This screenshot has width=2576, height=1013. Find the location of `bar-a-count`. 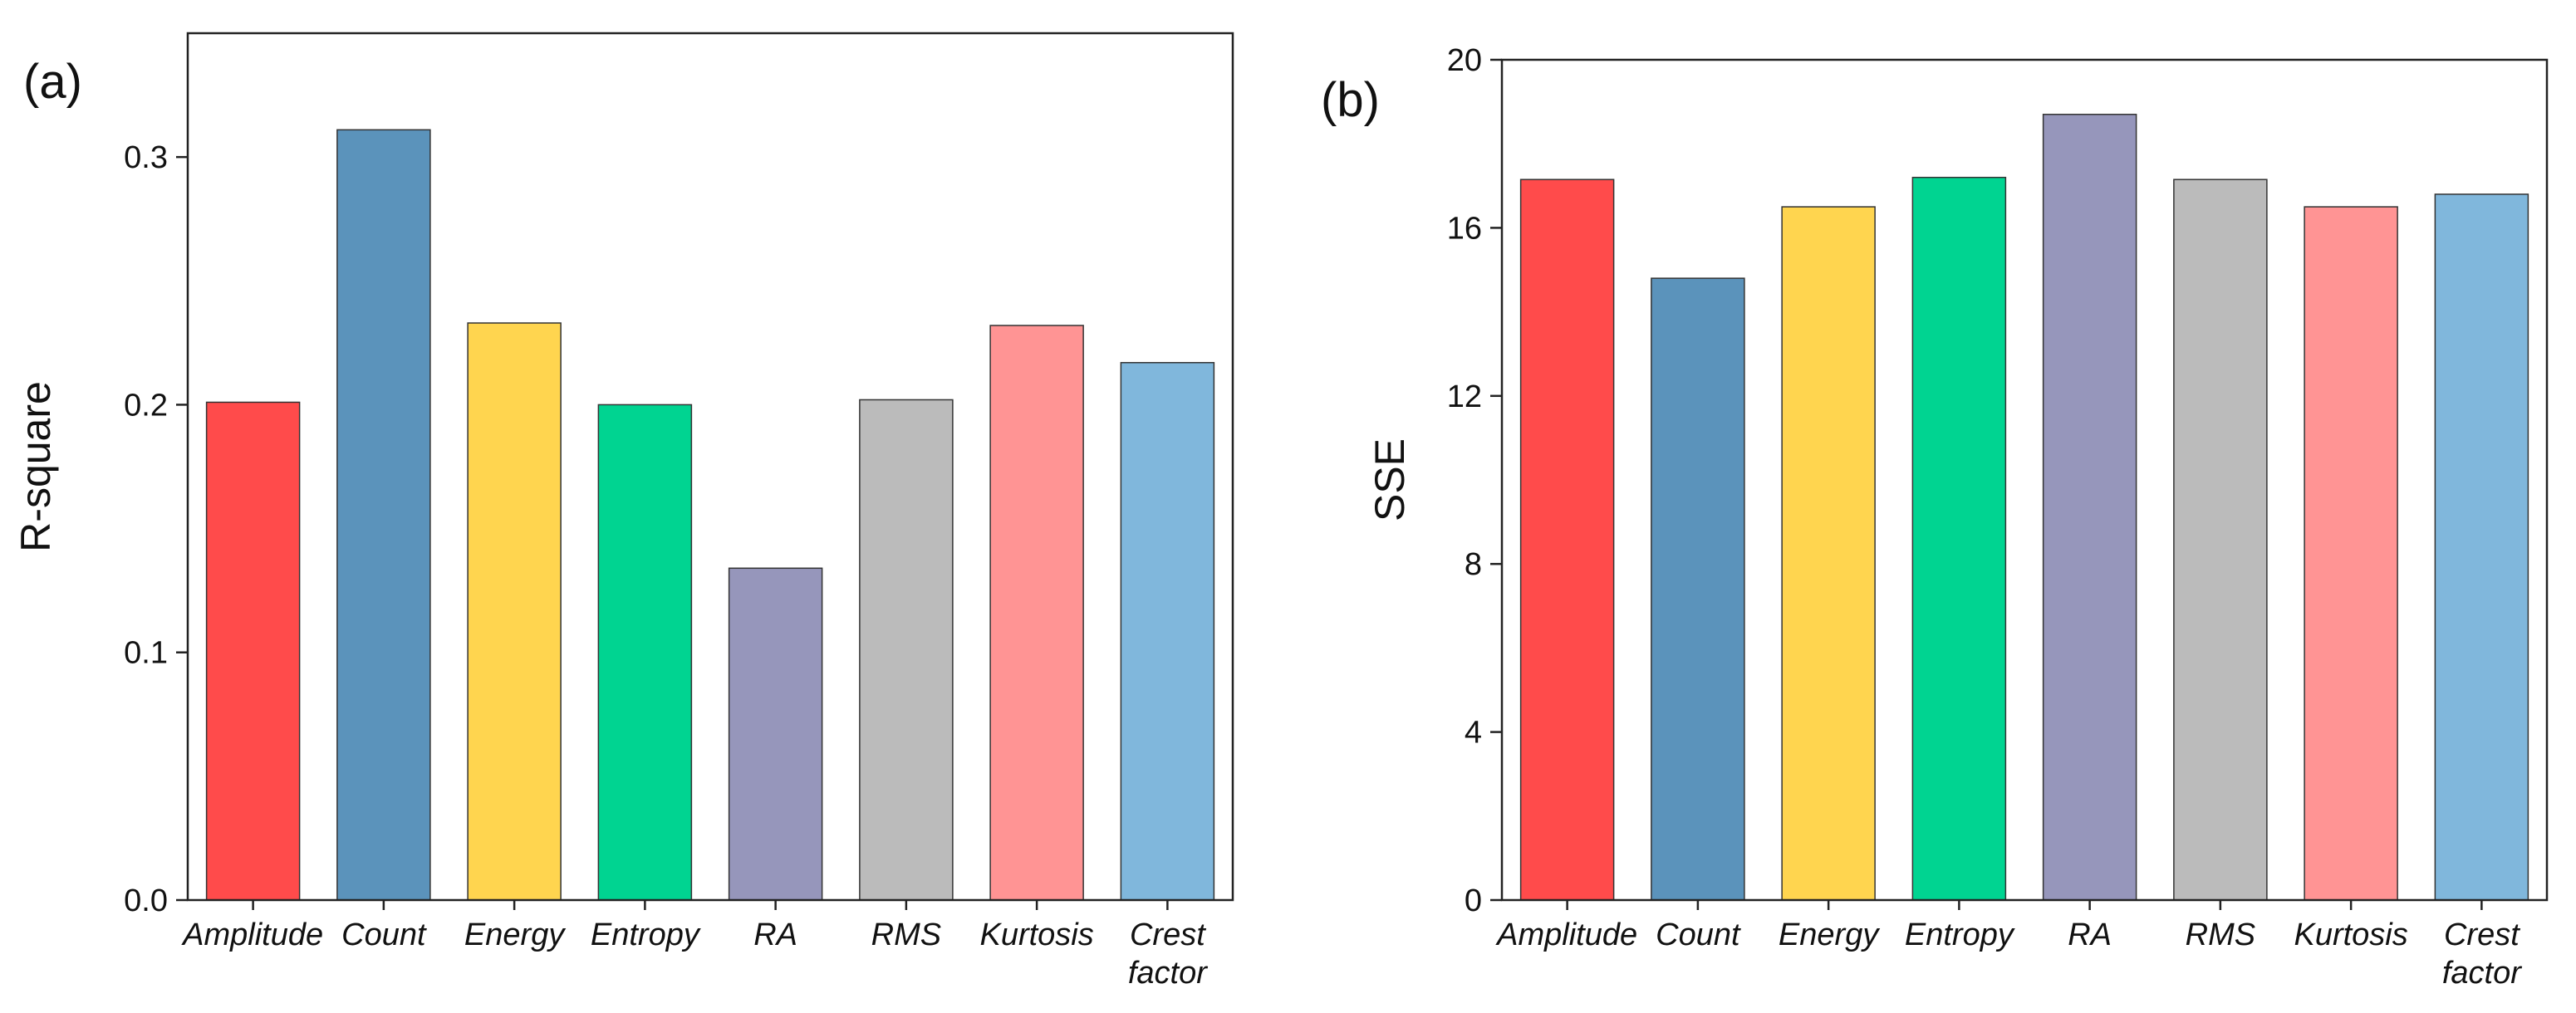

bar-a-count is located at coordinates (383, 515).